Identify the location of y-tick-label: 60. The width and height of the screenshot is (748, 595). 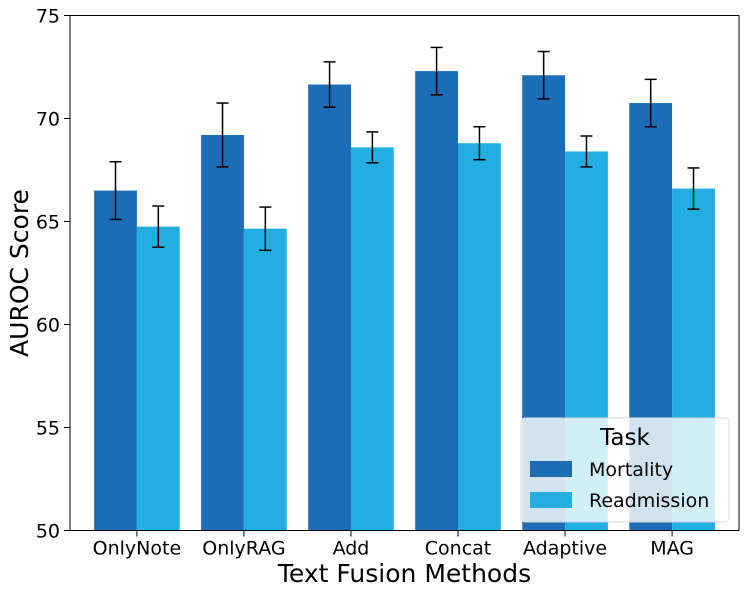
(48, 326).